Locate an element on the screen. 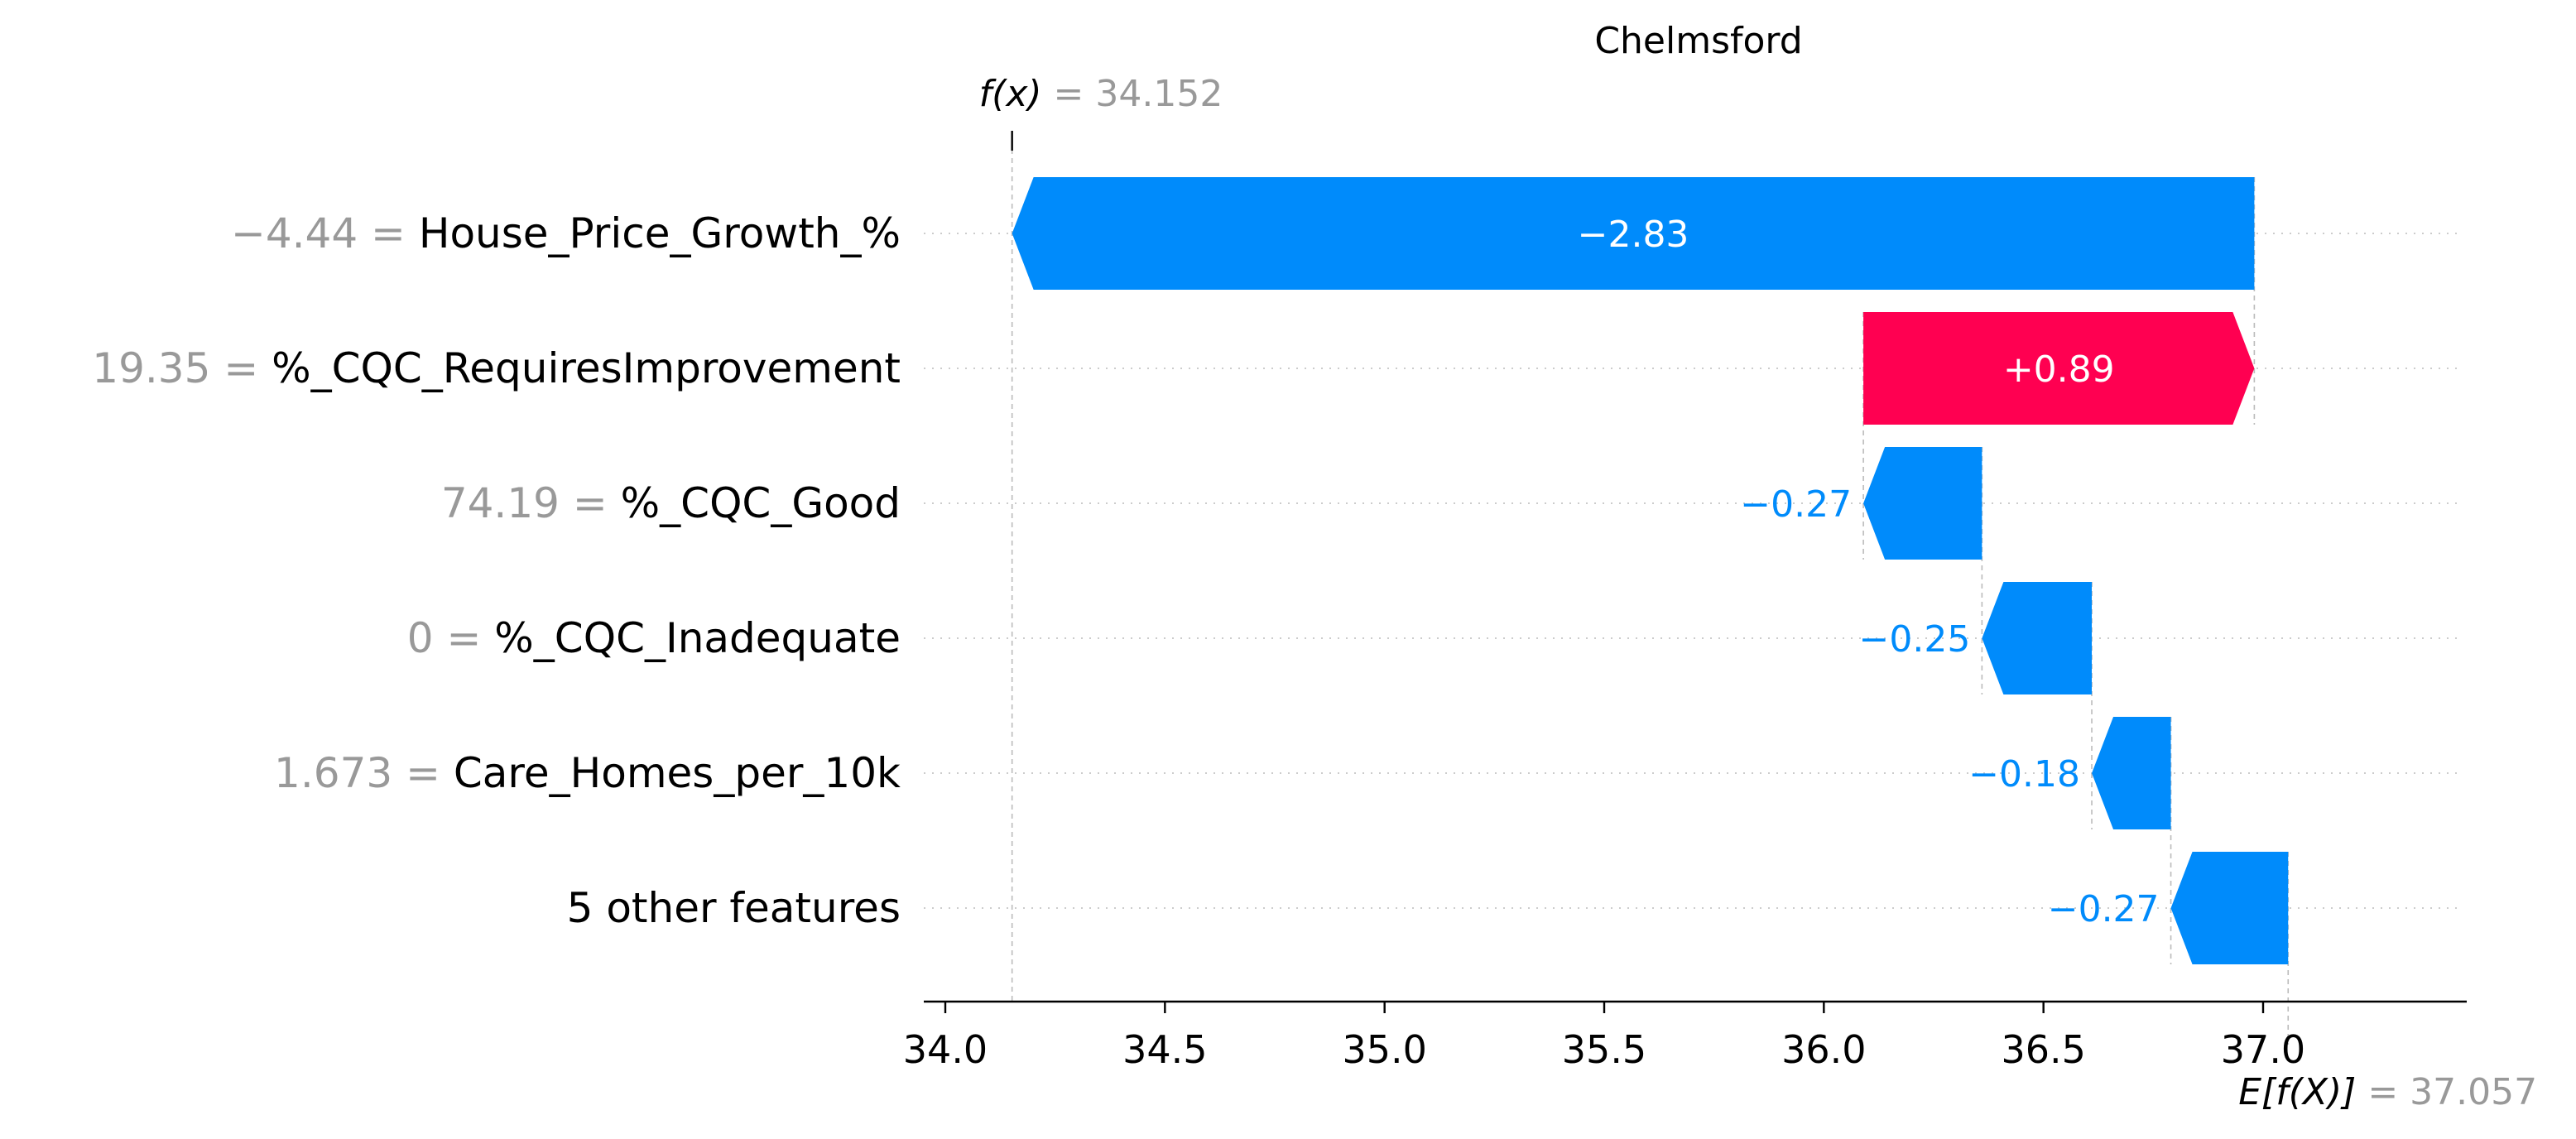 This screenshot has width=2576, height=1139. x-tick-label: 34.5 is located at coordinates (1164, 1049).